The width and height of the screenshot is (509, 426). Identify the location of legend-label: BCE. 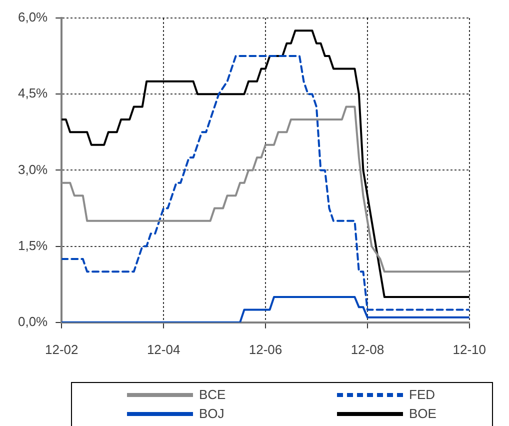
(212, 394).